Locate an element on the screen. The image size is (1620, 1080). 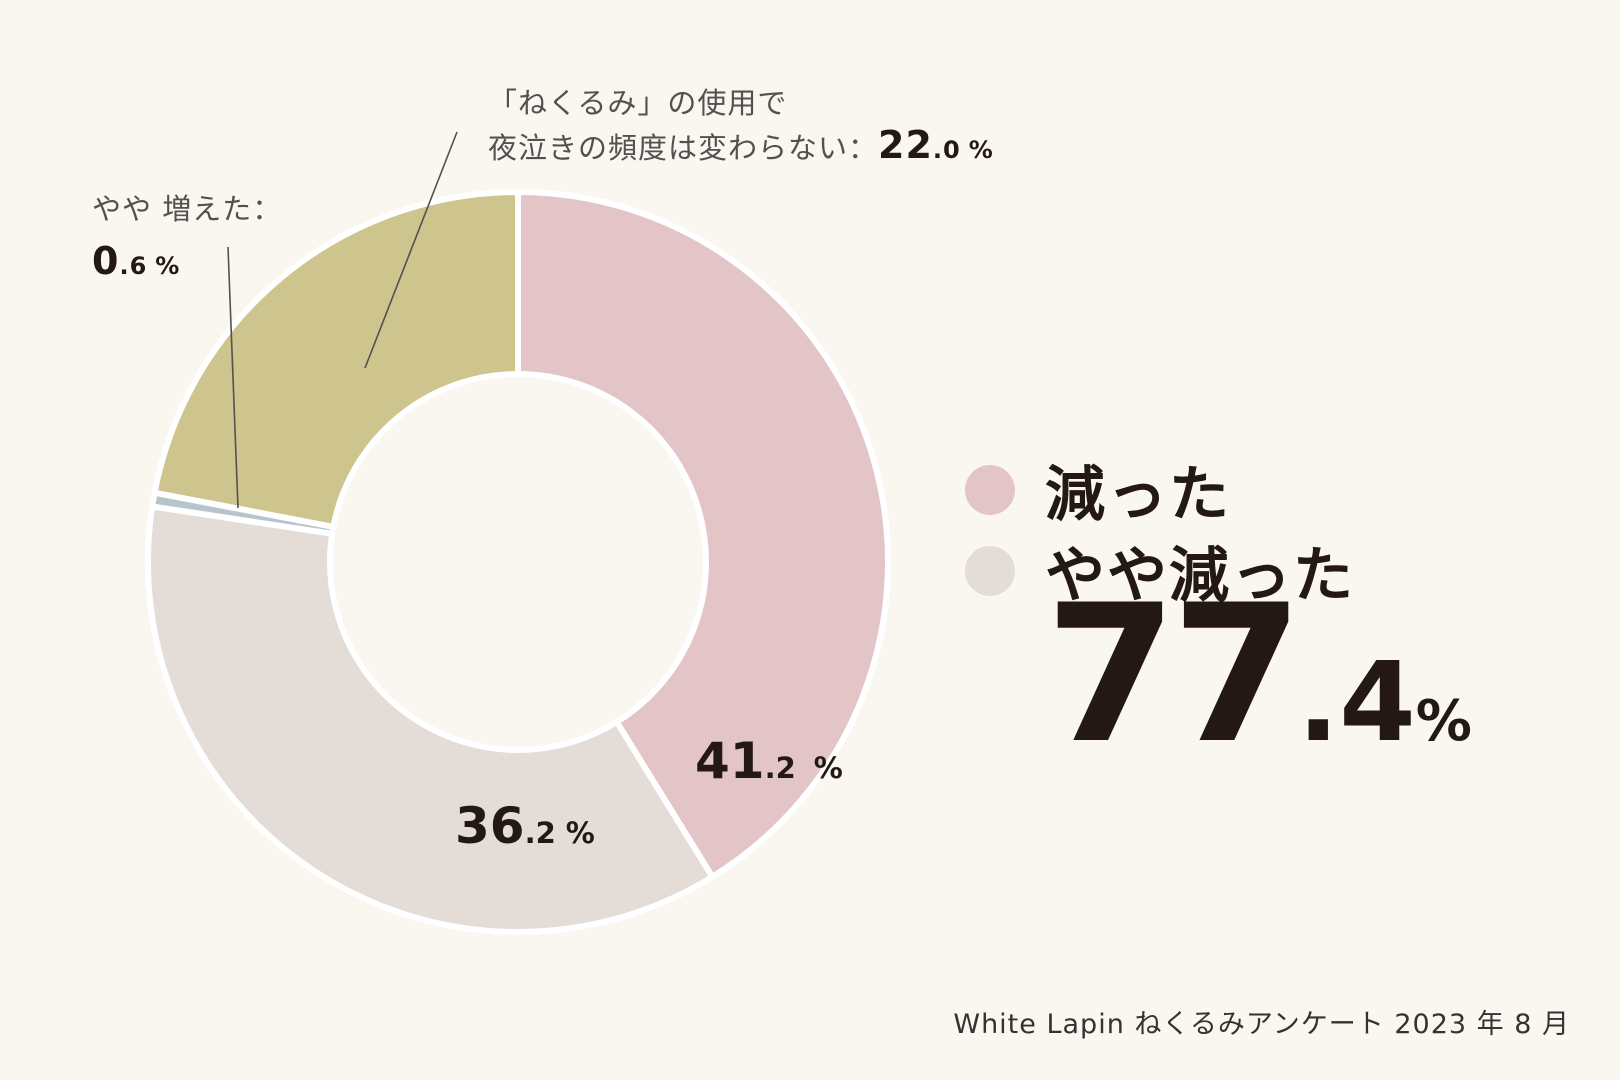
legend-label-decreased: 減った is located at coordinates (1138, 495).